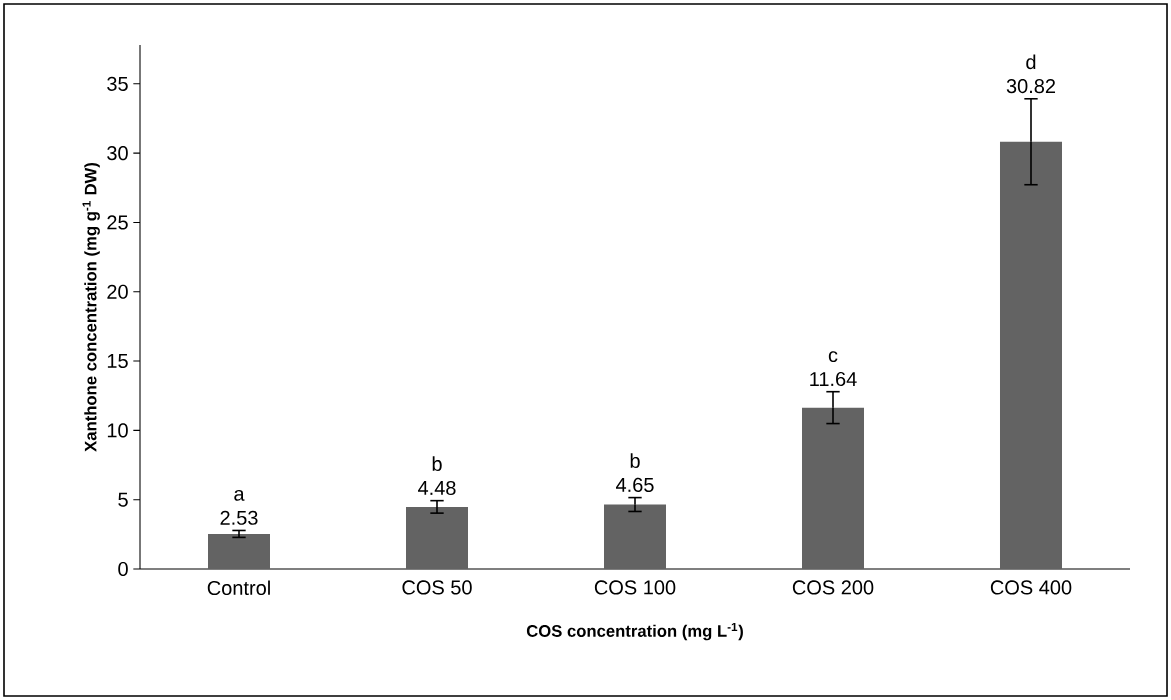 This screenshot has width=1171, height=700. Describe the element at coordinates (1031, 62) in the screenshot. I see `annotation: d` at that location.